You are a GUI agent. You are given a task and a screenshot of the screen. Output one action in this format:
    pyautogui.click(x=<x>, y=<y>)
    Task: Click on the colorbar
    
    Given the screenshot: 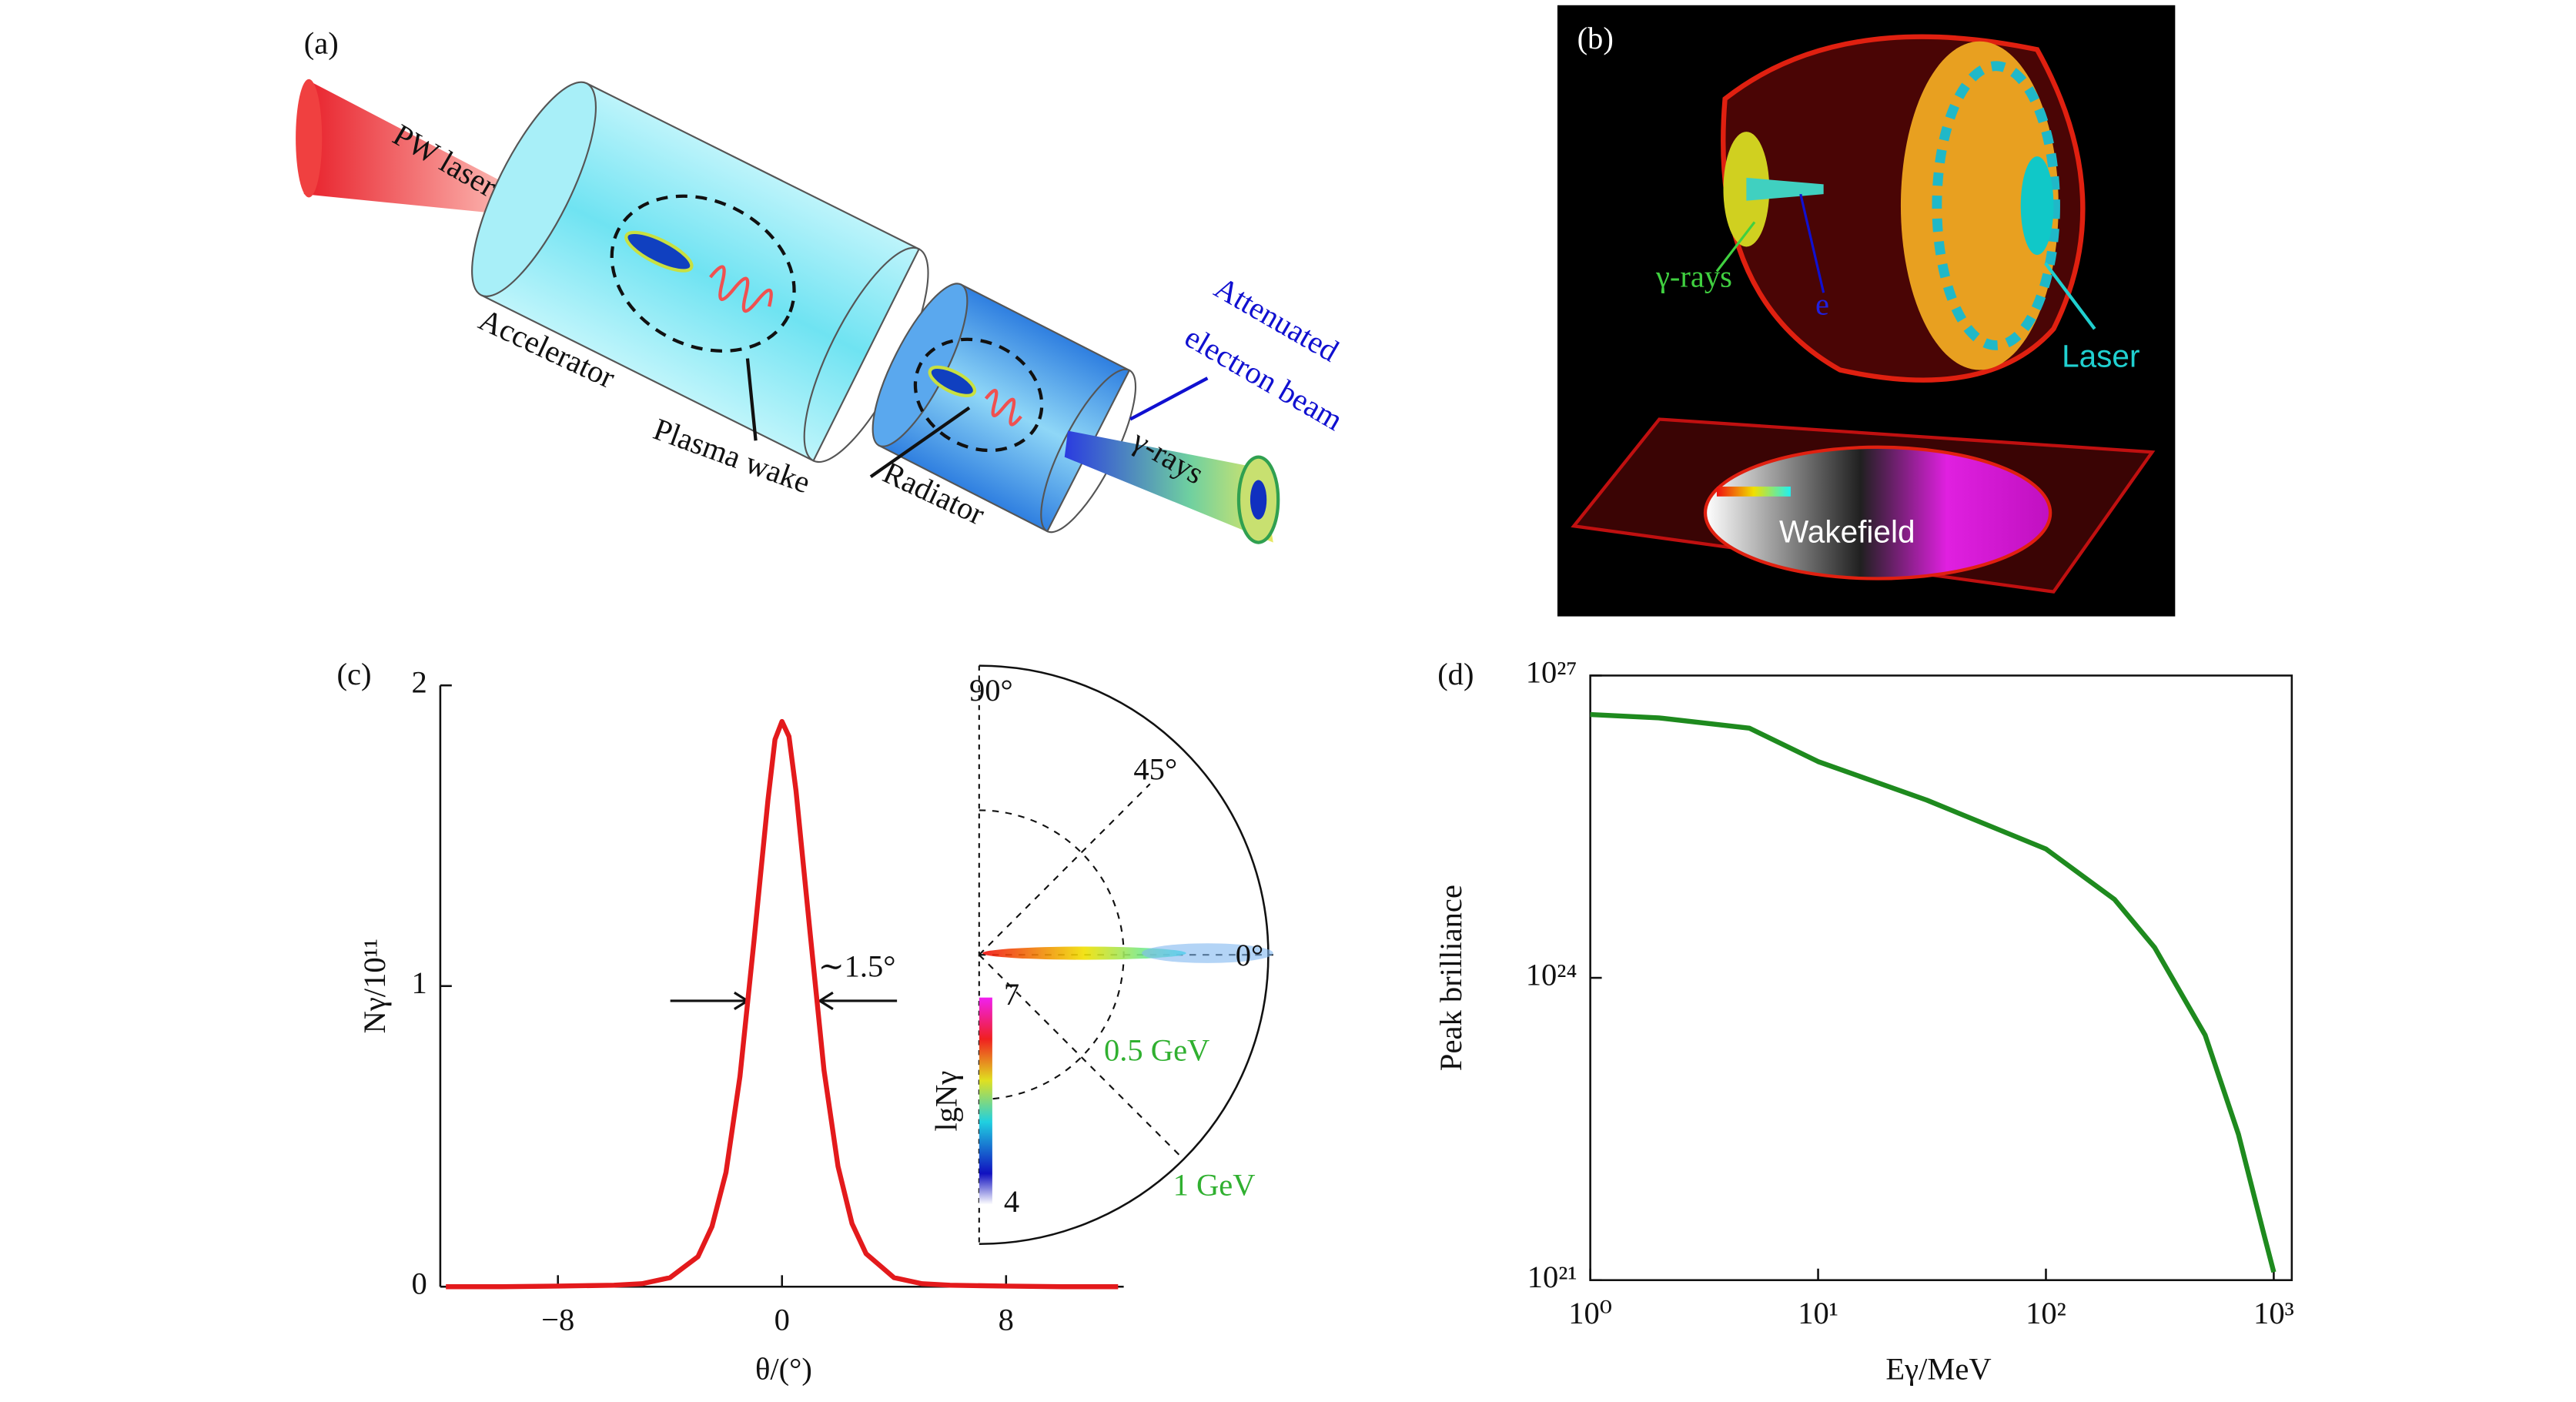 What is the action you would take?
    pyautogui.click(x=986, y=1101)
    